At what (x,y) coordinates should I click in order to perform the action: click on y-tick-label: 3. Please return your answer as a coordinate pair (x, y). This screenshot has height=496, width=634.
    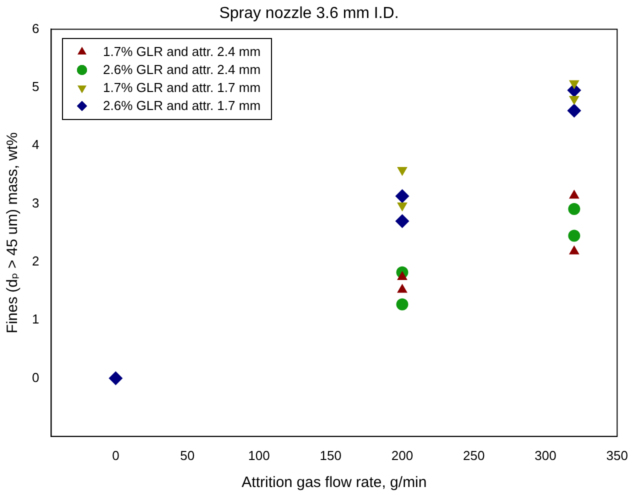
    Looking at the image, I should click on (36, 202).